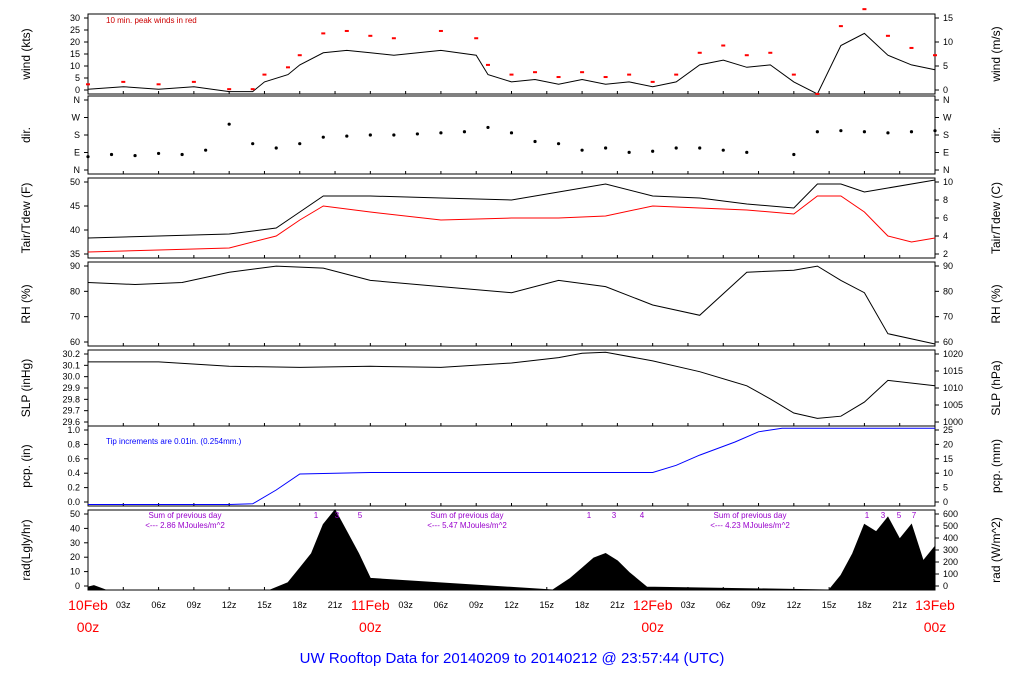  Describe the element at coordinates (26, 218) in the screenshot. I see `ylabel-left-temperature: Tair/Tdew (F)` at that location.